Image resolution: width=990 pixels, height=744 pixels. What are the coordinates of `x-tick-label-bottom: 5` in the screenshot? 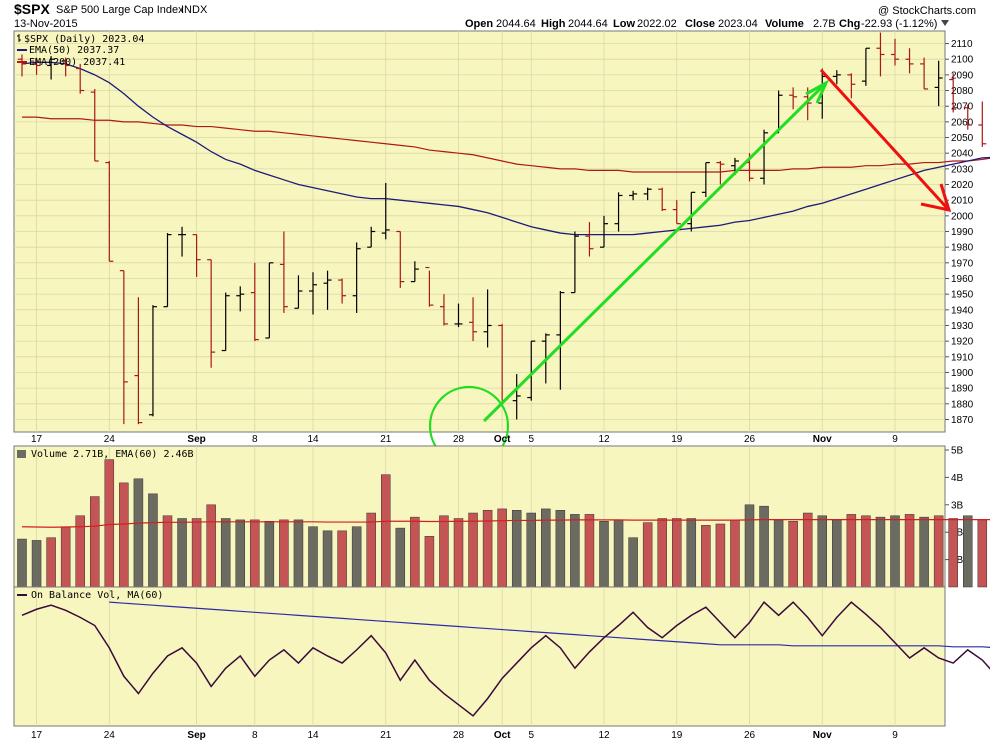 It's located at (531, 735).